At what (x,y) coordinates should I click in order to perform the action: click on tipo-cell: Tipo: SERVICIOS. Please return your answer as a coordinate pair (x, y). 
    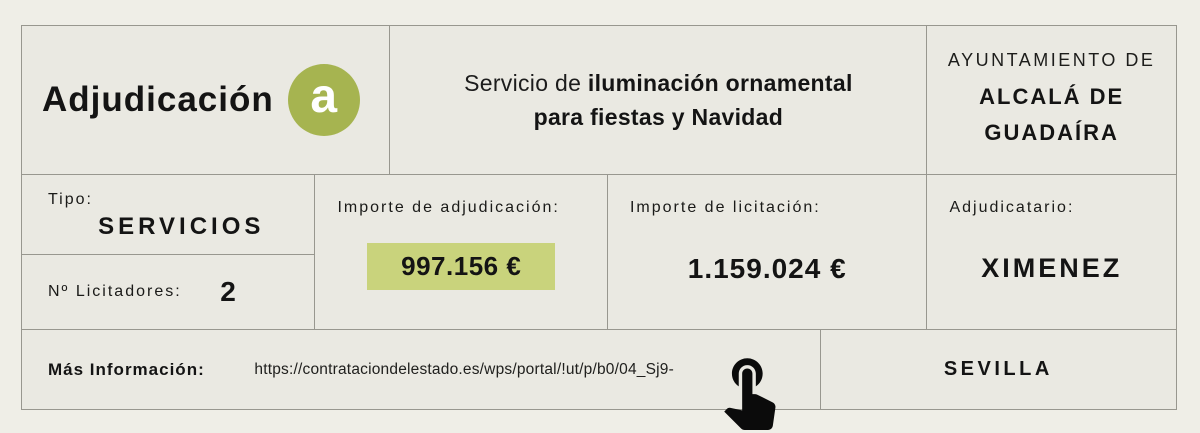
    Looking at the image, I should click on (168, 215).